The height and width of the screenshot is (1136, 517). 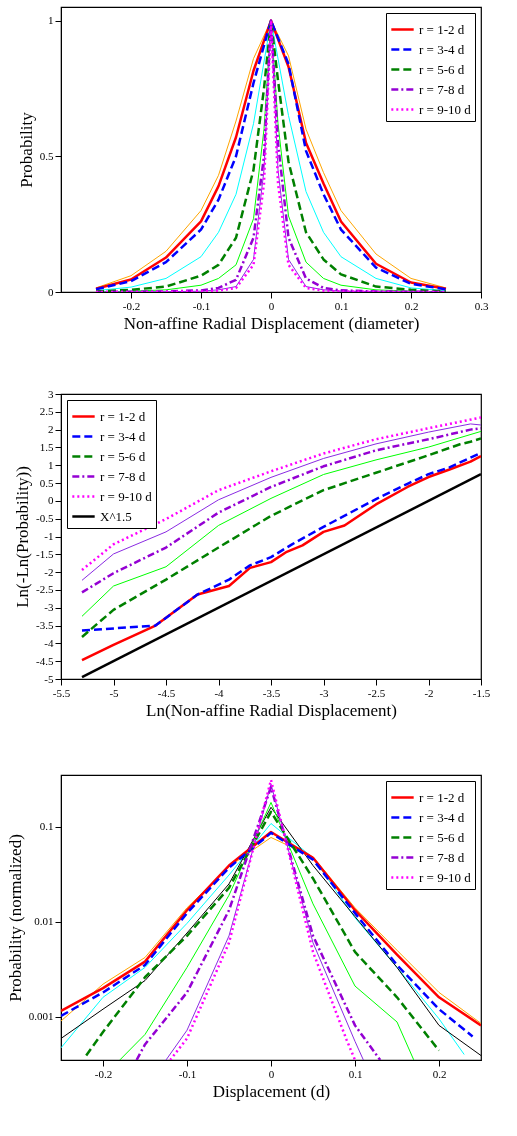 What do you see at coordinates (46, 411) in the screenshot?
I see `y-tick-label: 2.5` at bounding box center [46, 411].